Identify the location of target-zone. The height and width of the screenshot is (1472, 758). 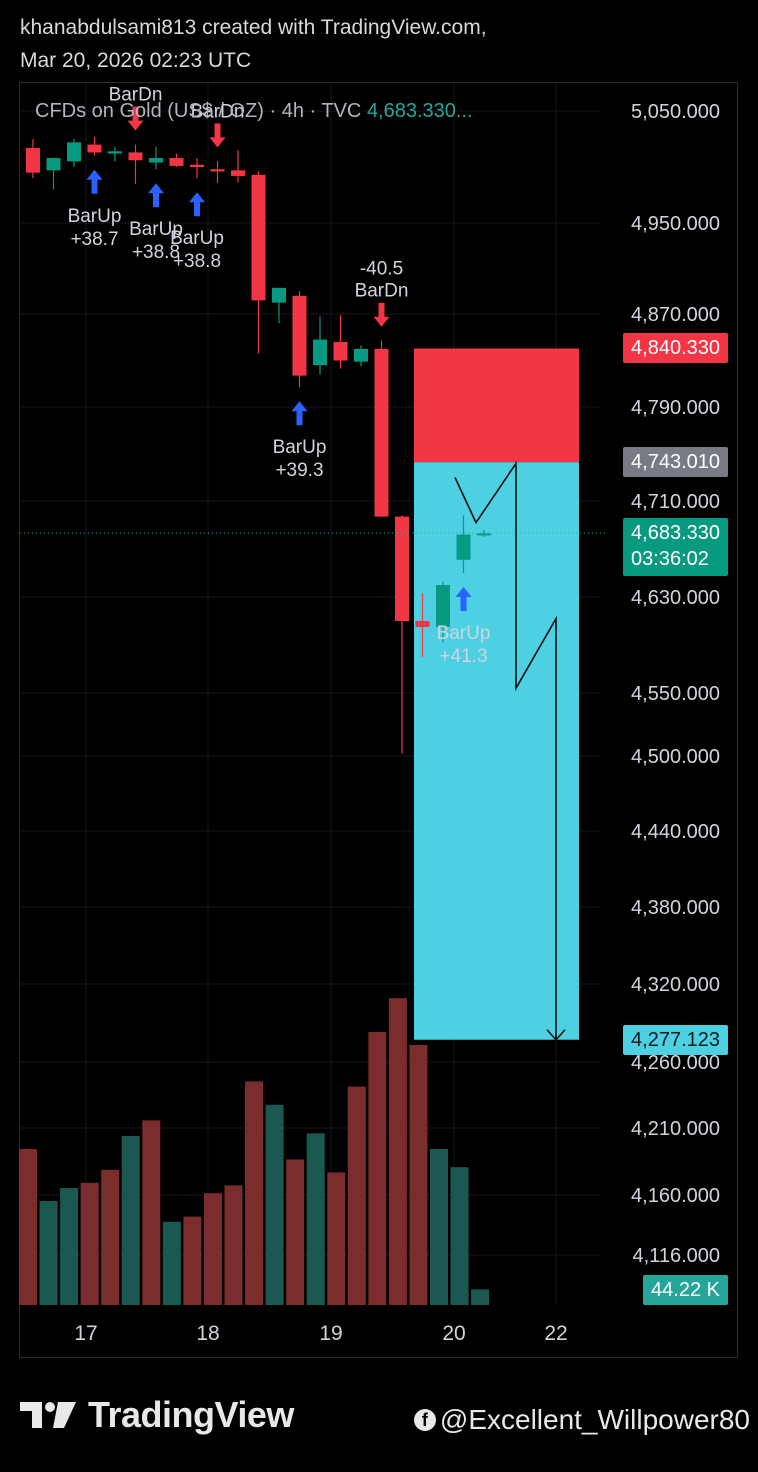
(496, 751).